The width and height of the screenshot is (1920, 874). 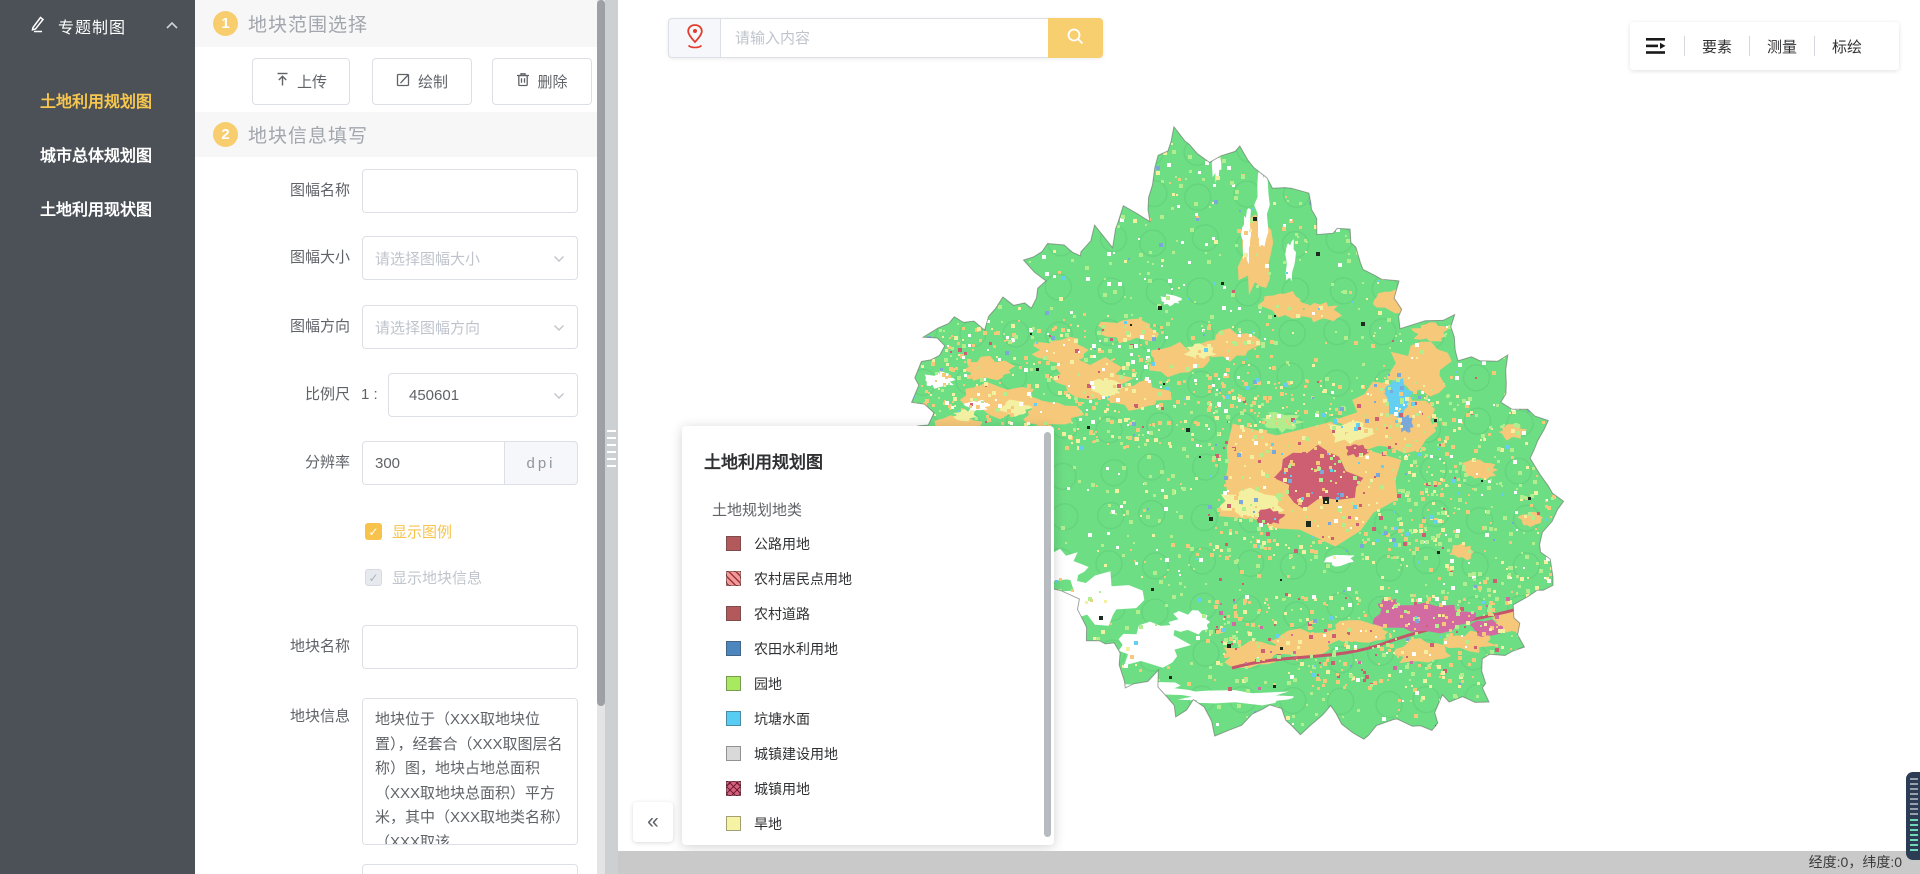 What do you see at coordinates (422, 532) in the screenshot?
I see `show-legend-label: 显示图例` at bounding box center [422, 532].